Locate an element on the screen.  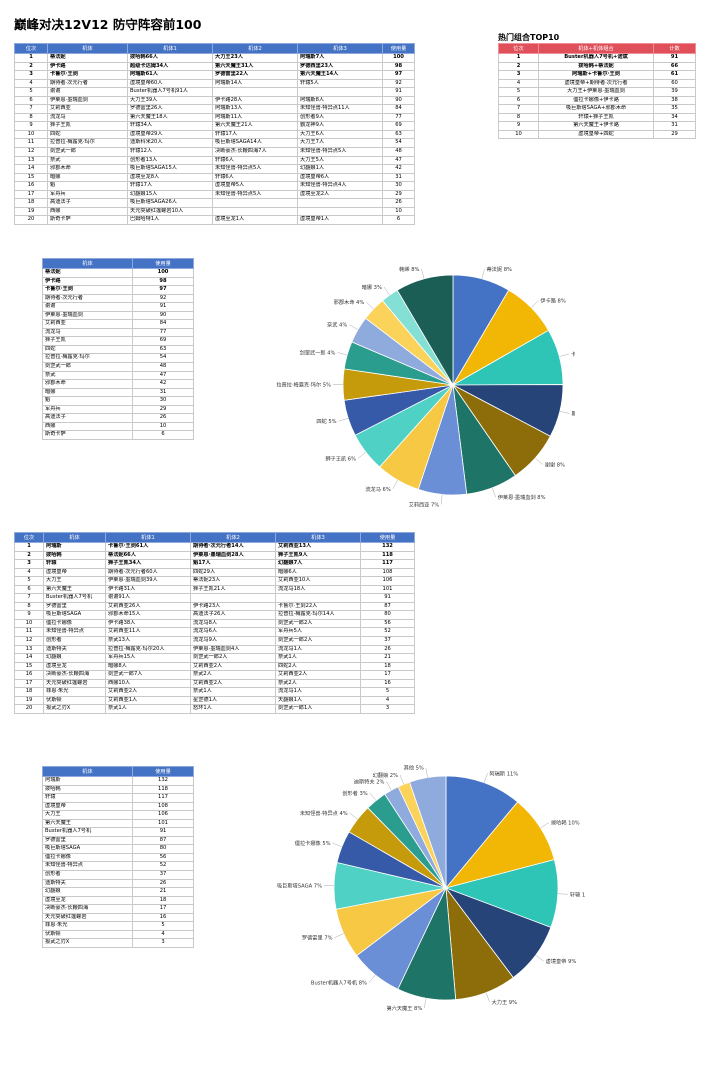
table-cell: 35 is located at coordinates (674, 109).